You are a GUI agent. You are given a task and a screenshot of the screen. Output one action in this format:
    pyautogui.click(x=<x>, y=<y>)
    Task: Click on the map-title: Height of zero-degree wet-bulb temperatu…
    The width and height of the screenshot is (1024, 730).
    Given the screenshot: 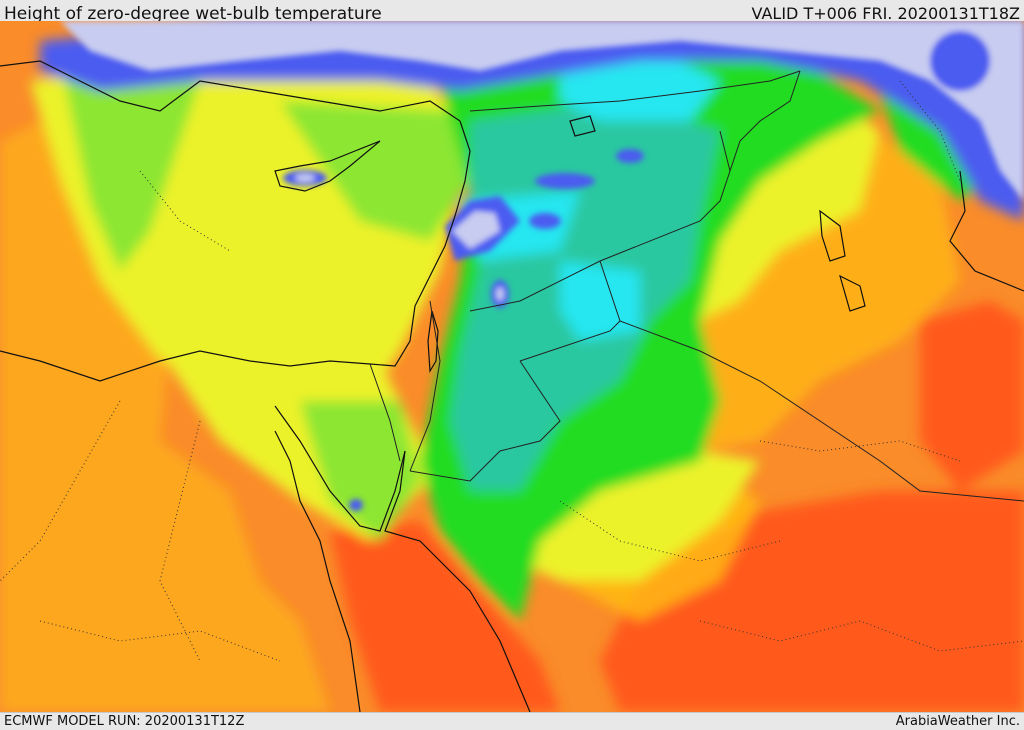 What is the action you would take?
    pyautogui.click(x=193, y=14)
    